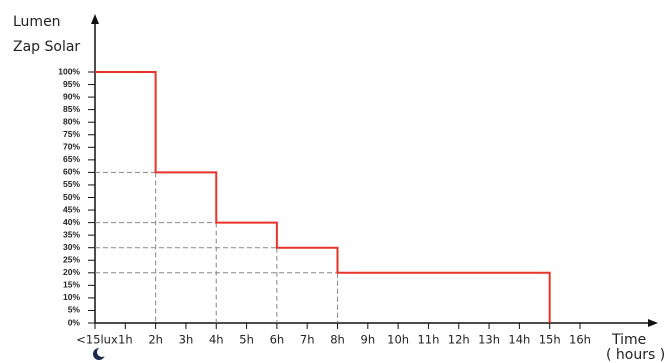  Describe the element at coordinates (71, 272) in the screenshot. I see `y-tick-label: 20%` at that location.